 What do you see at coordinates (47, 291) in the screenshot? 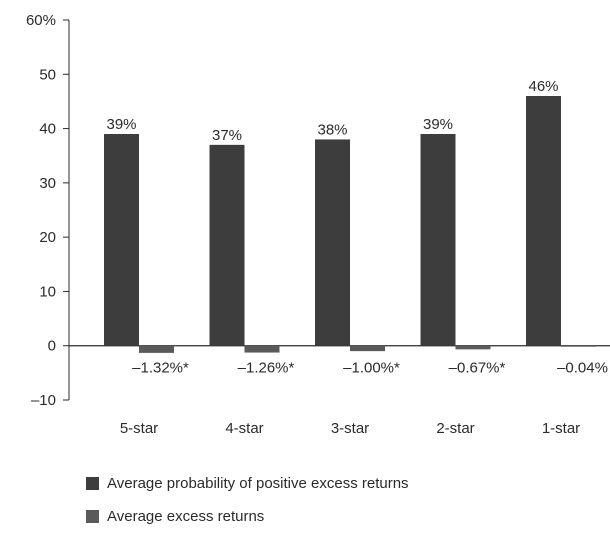
I see `y-tick-label: 10` at bounding box center [47, 291].